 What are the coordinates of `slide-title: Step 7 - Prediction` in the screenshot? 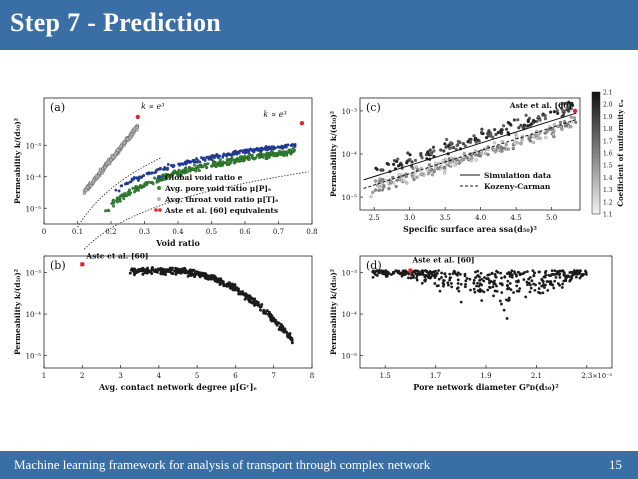 It's located at (115, 23).